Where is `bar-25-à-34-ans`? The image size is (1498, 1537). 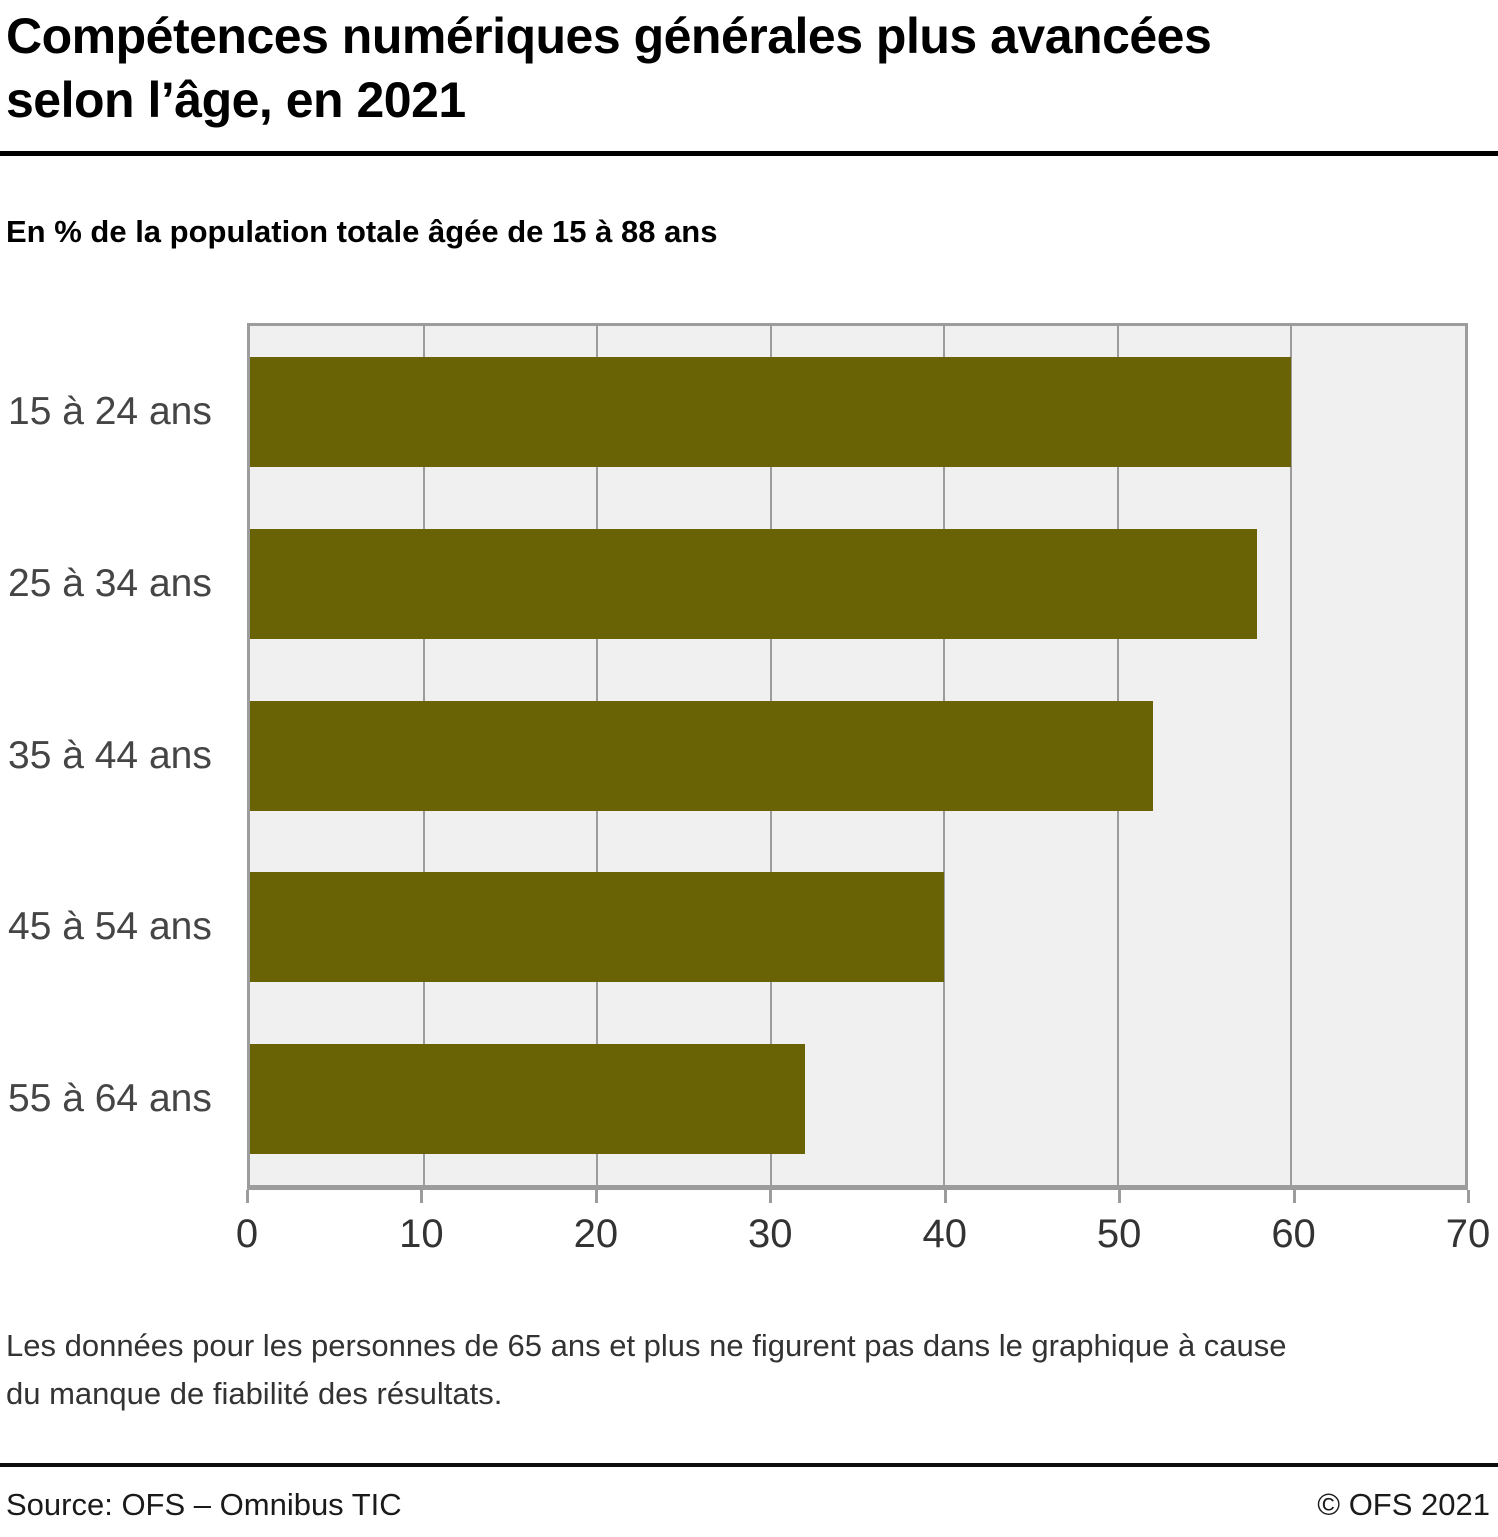 bar-25-à-34-ans is located at coordinates (753, 583).